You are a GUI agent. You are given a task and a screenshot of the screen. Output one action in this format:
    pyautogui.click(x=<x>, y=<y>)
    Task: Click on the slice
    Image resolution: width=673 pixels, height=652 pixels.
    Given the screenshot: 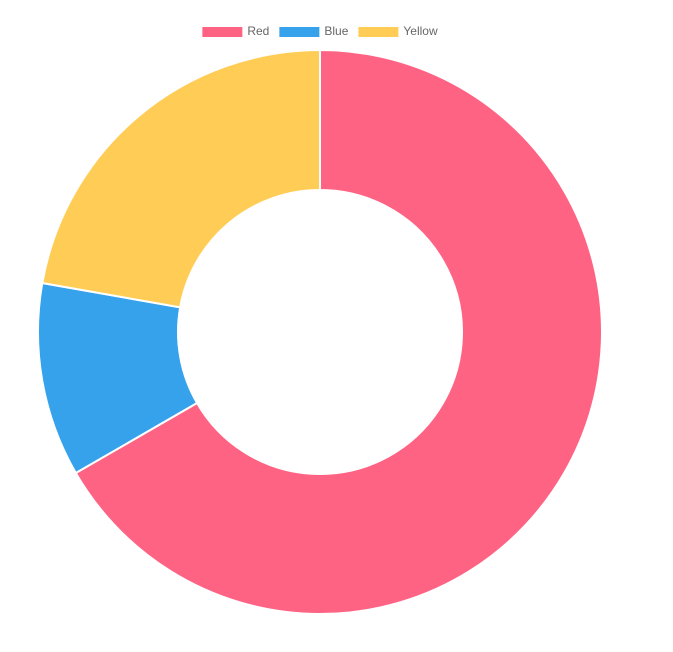 What is the action you would take?
    pyautogui.click(x=118, y=378)
    